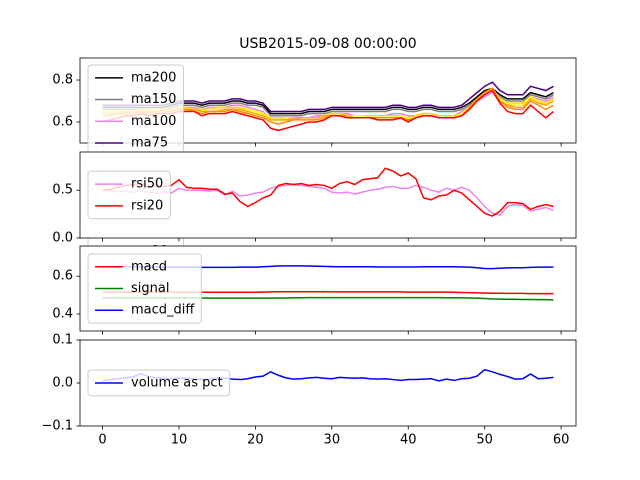  Describe the element at coordinates (62, 190) in the screenshot. I see `y-tick-label: 0.5` at that location.